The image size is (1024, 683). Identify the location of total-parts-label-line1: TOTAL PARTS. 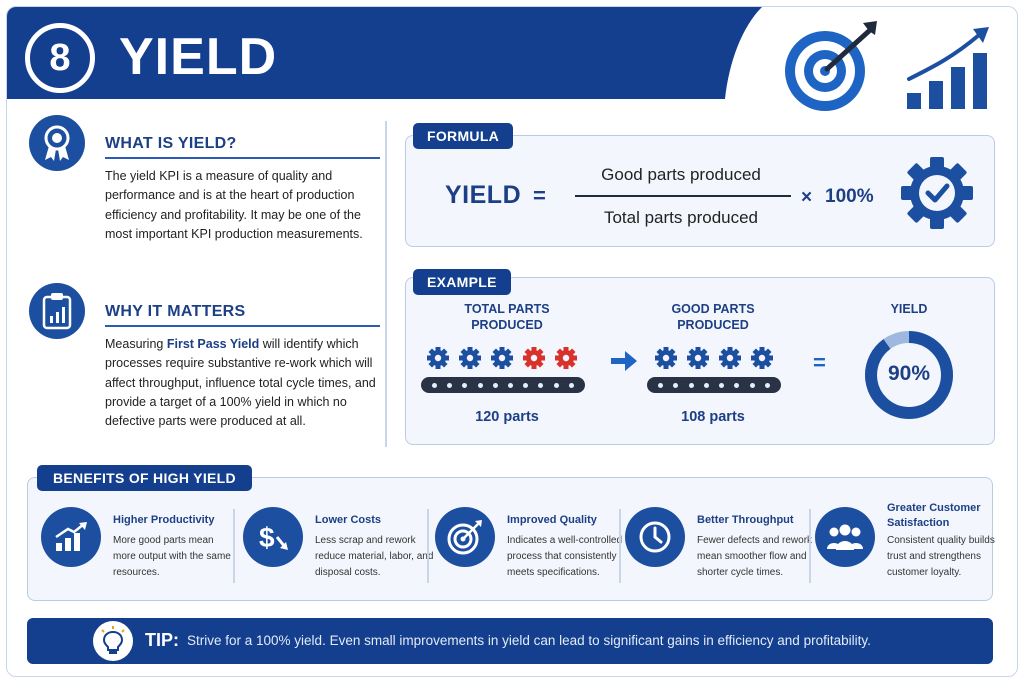
(507, 309).